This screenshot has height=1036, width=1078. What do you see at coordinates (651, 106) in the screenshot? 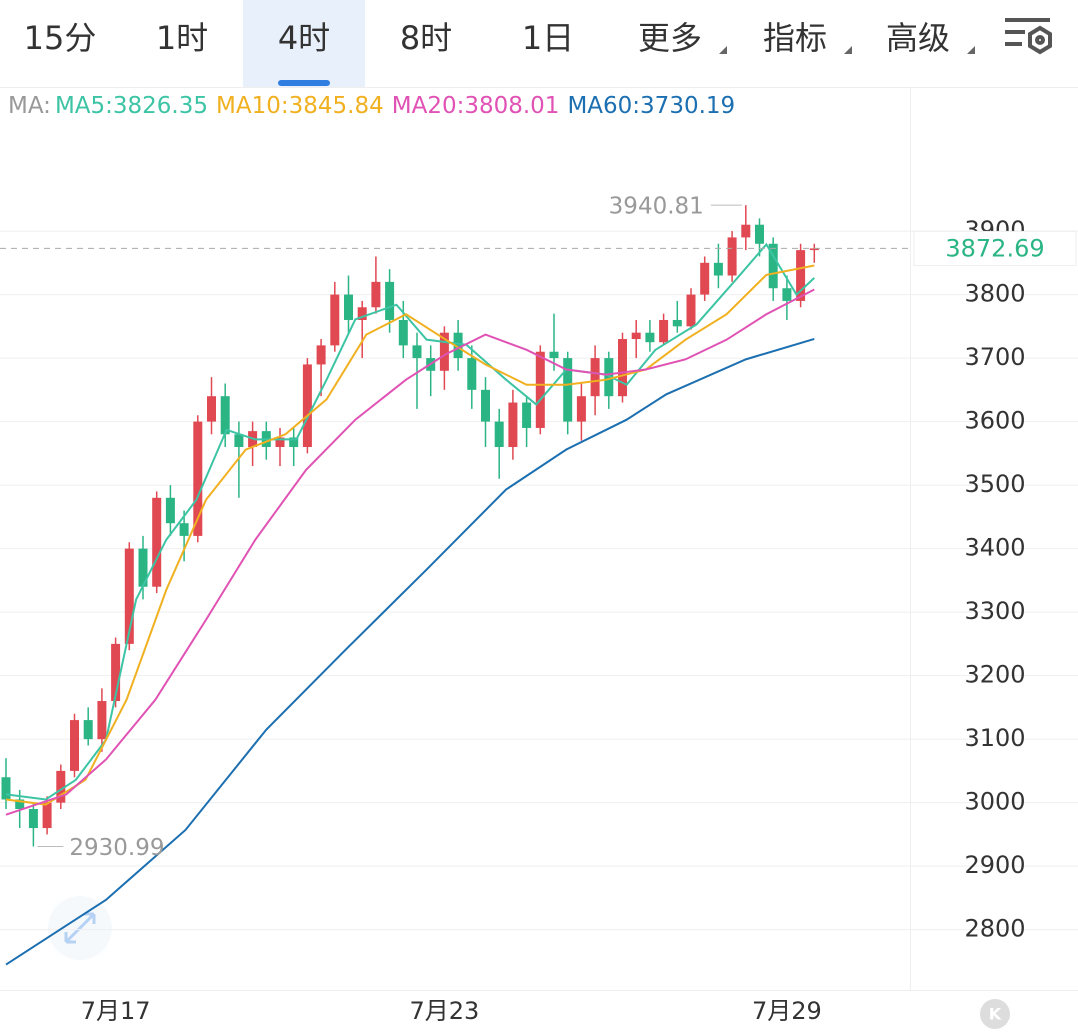
I see `ma-legend-item: MA60:3730.19` at bounding box center [651, 106].